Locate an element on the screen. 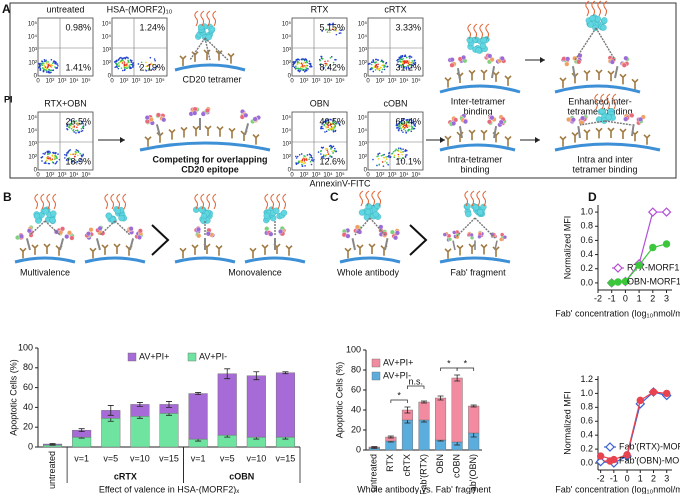 Image resolution: width=680 pixels, height=494 pixels. x-tick-label: v=15 is located at coordinates (169, 458).